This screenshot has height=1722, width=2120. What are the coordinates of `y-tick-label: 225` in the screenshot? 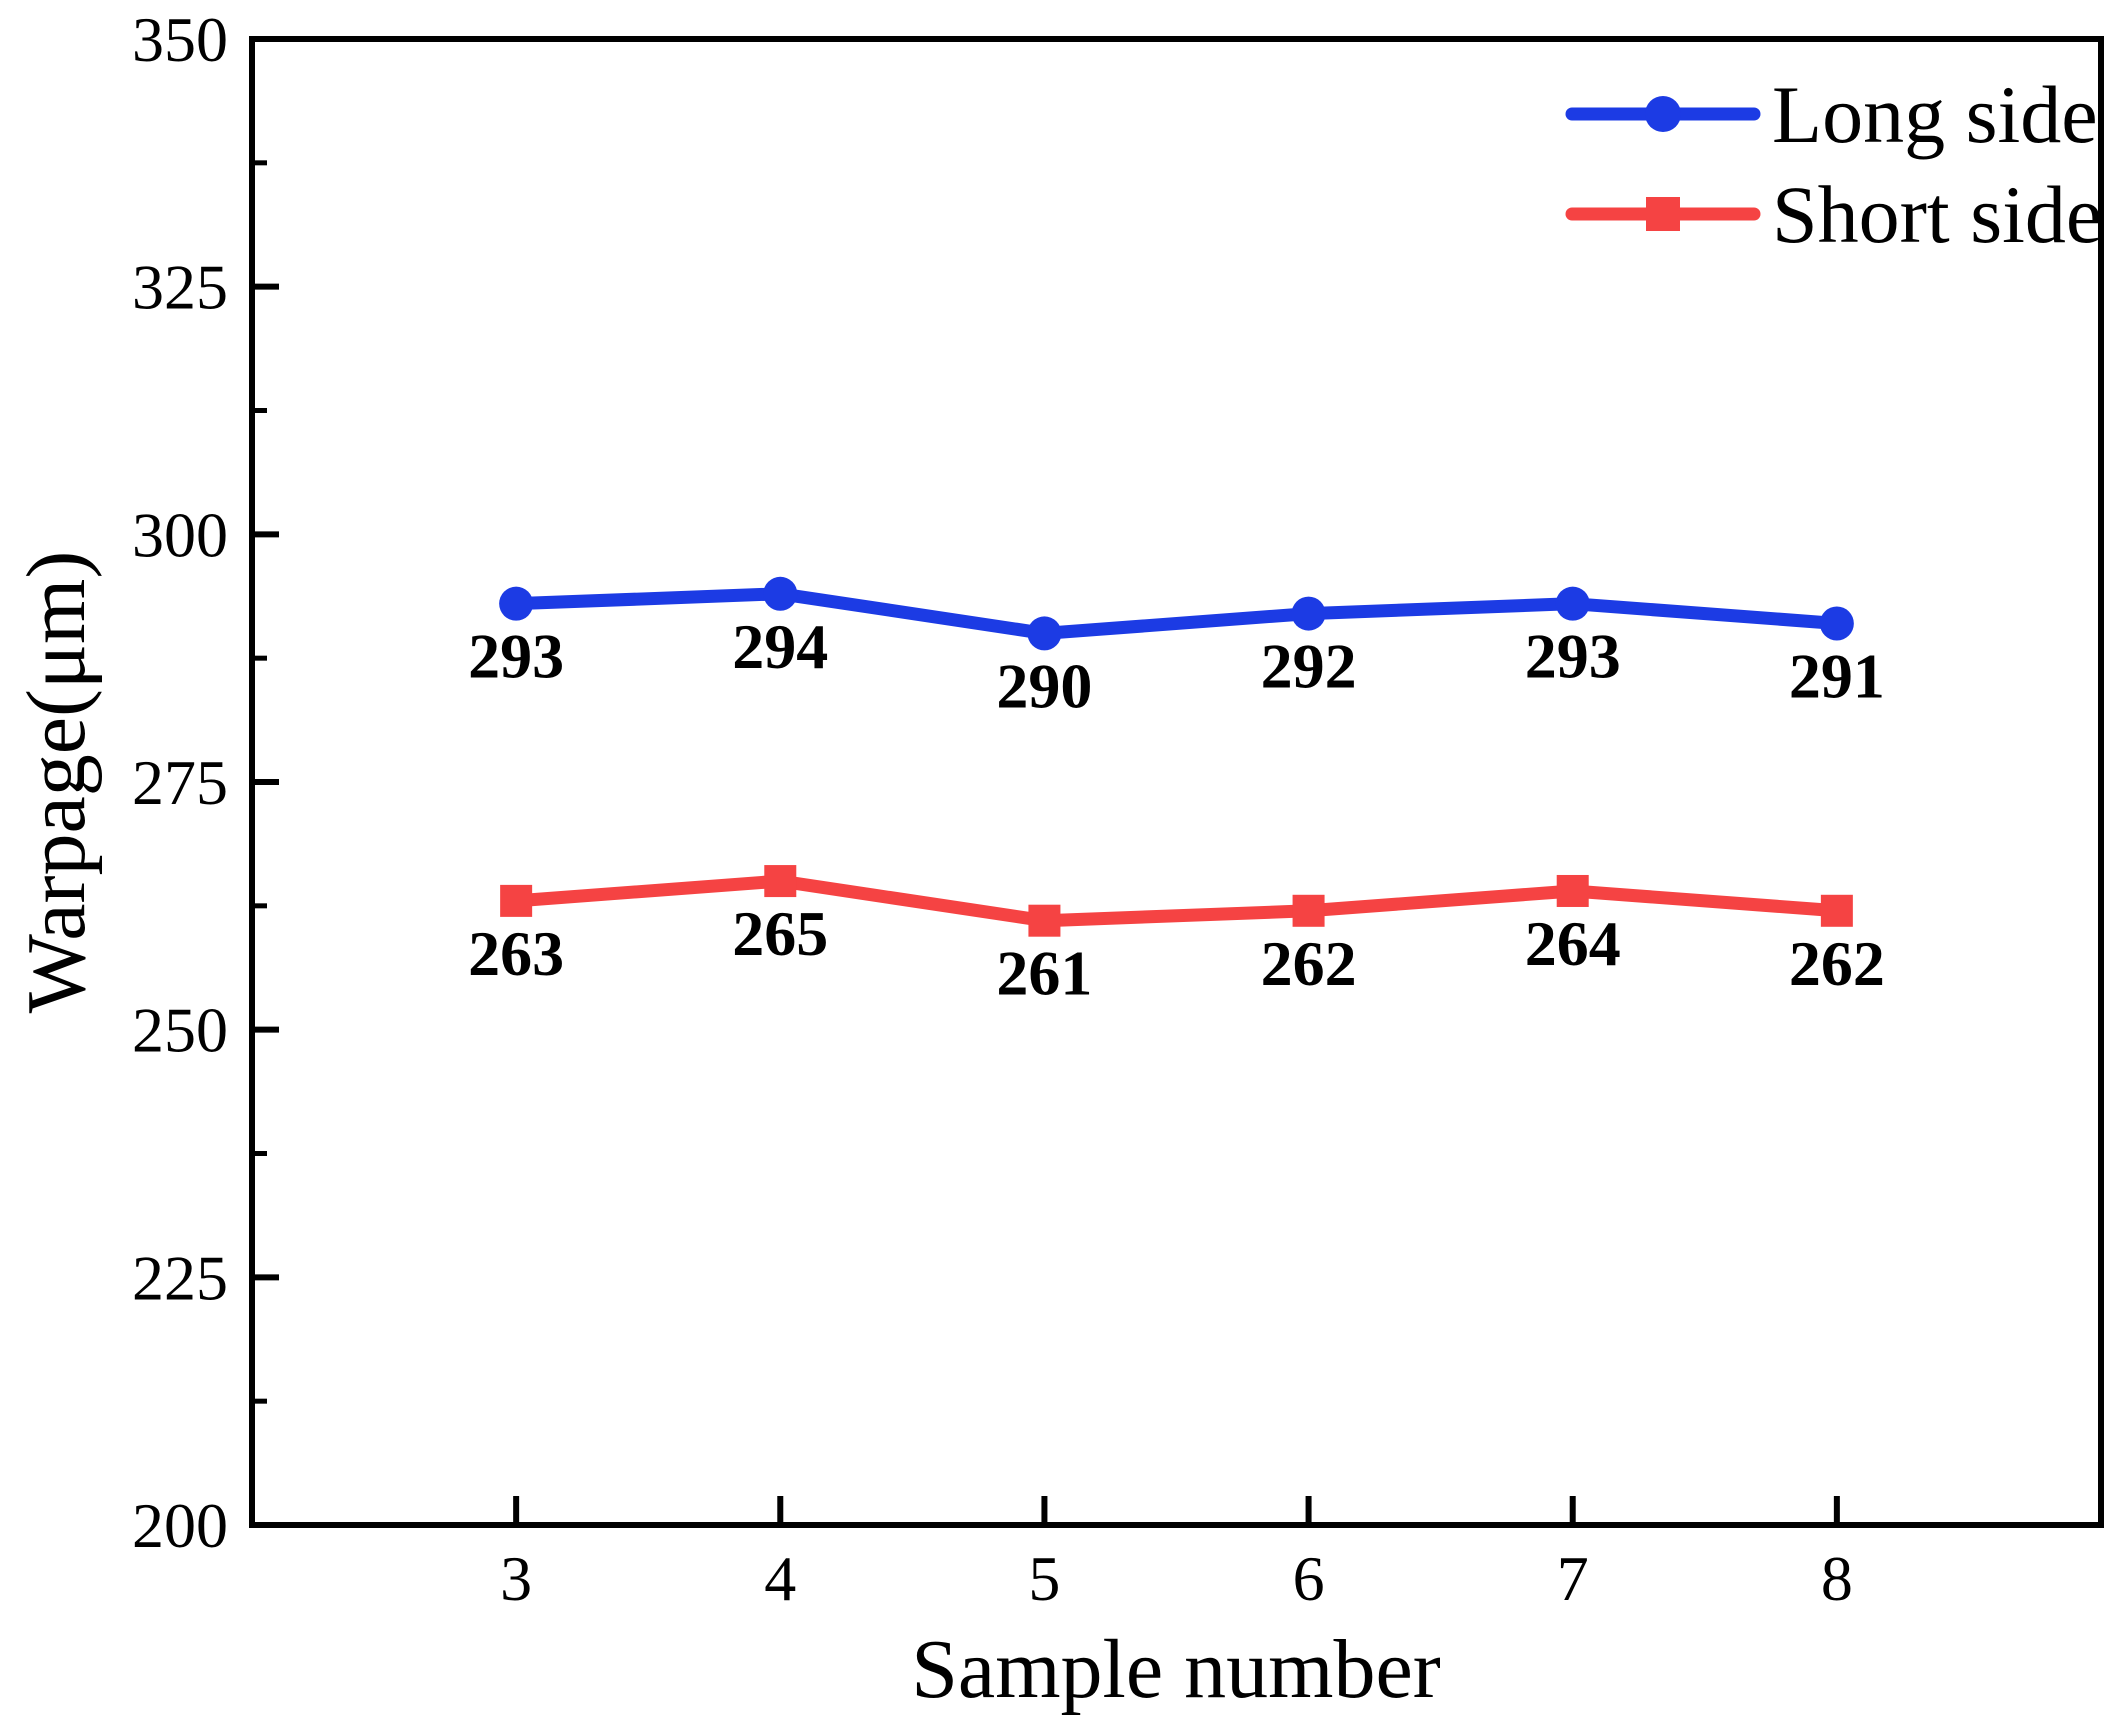 It's located at (180, 1277).